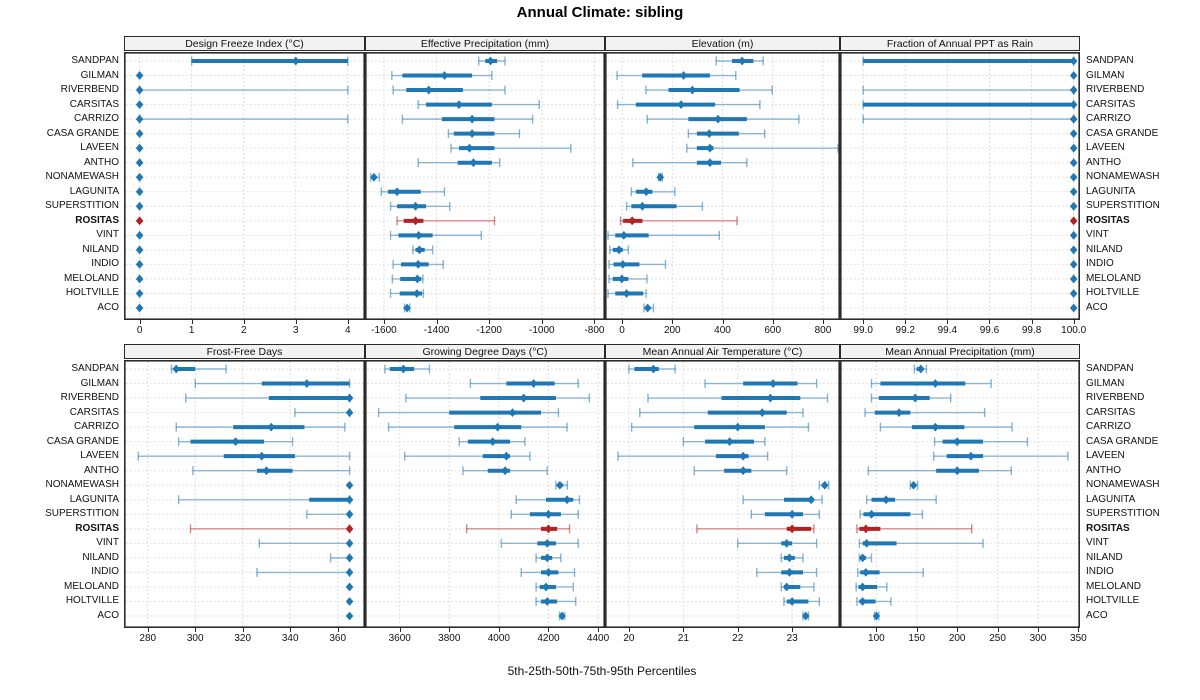 This screenshot has height=700, width=1200. I want to click on site-label-left: SUPERSTITION, so click(82, 514).